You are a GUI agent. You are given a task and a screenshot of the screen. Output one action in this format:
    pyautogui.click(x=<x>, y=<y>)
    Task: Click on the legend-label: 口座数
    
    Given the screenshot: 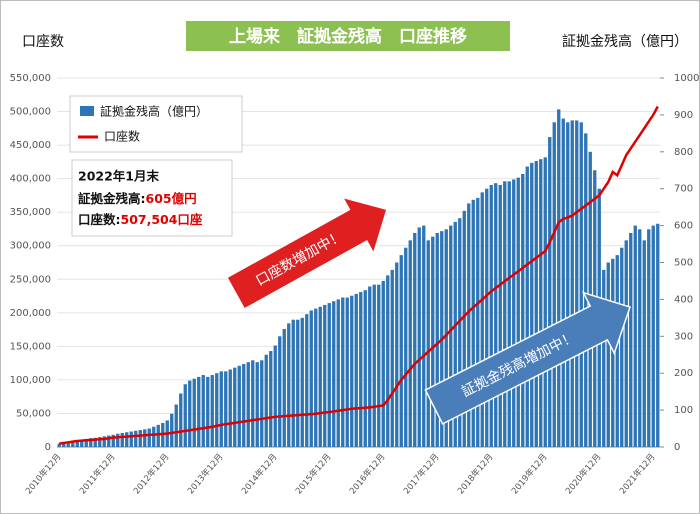 What is the action you would take?
    pyautogui.click(x=122, y=136)
    